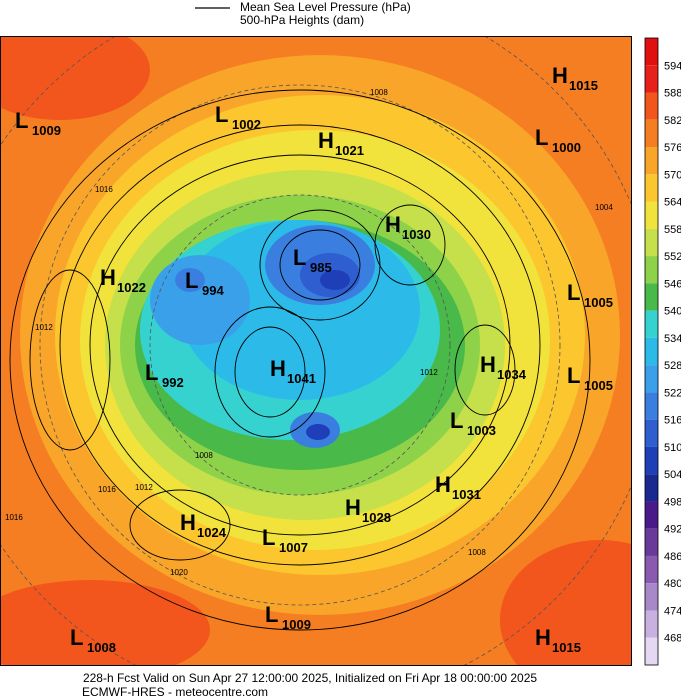 The width and height of the screenshot is (681, 700). I want to click on pressure-center: L 1003, so click(473, 423).